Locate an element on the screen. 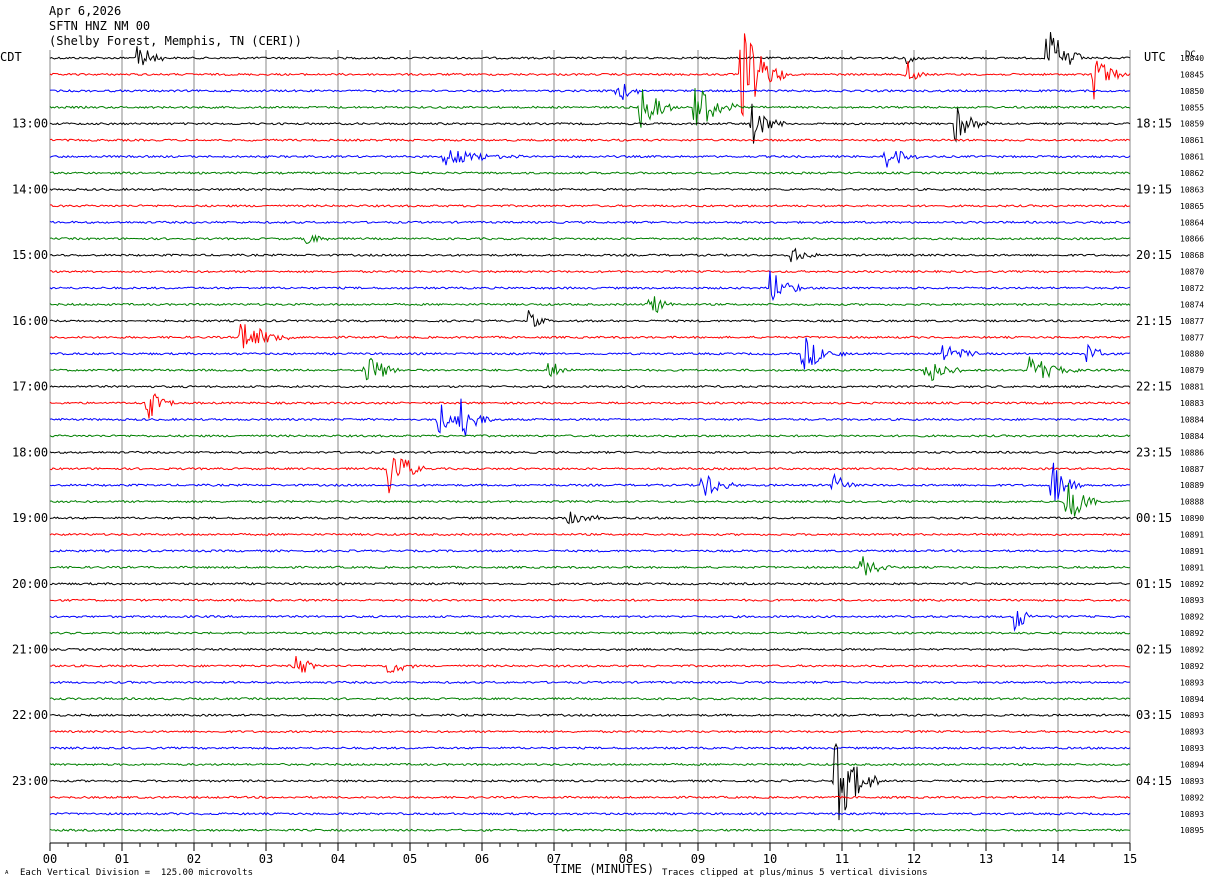  dc-value-label: 10850 is located at coordinates (1192, 91).